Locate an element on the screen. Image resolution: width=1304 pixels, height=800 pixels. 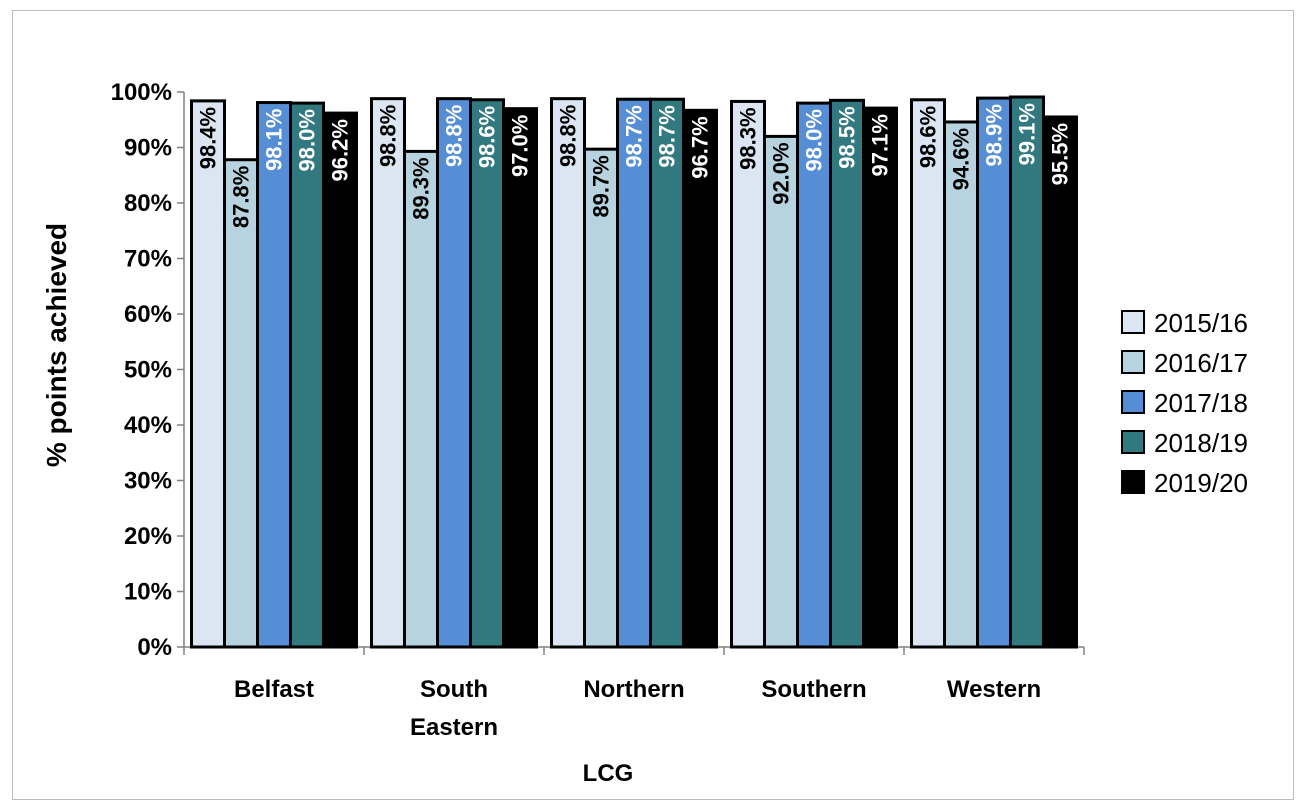
x-category-label: Belfast is located at coordinates (274, 689).